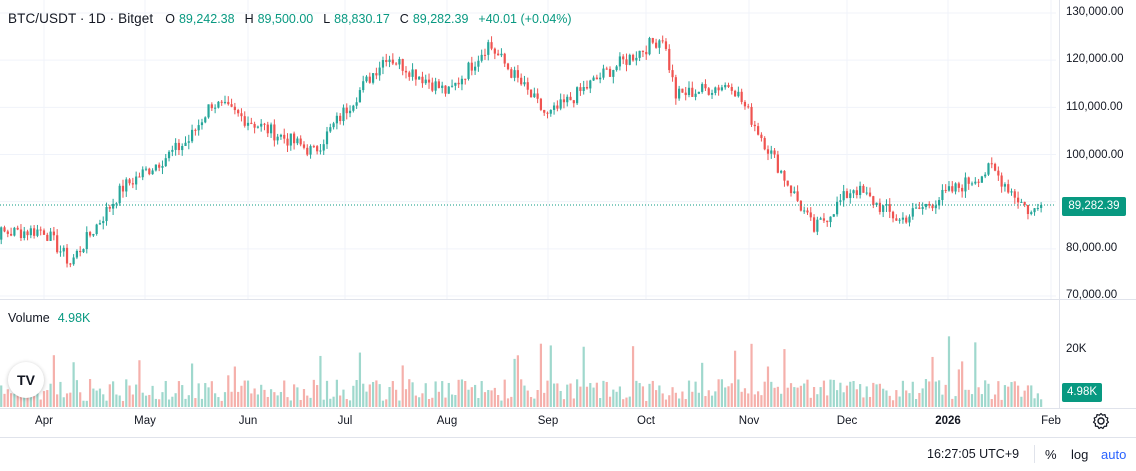 The image size is (1136, 471). Describe the element at coordinates (1114, 454) in the screenshot. I see `auto-scale-button: auto` at that location.